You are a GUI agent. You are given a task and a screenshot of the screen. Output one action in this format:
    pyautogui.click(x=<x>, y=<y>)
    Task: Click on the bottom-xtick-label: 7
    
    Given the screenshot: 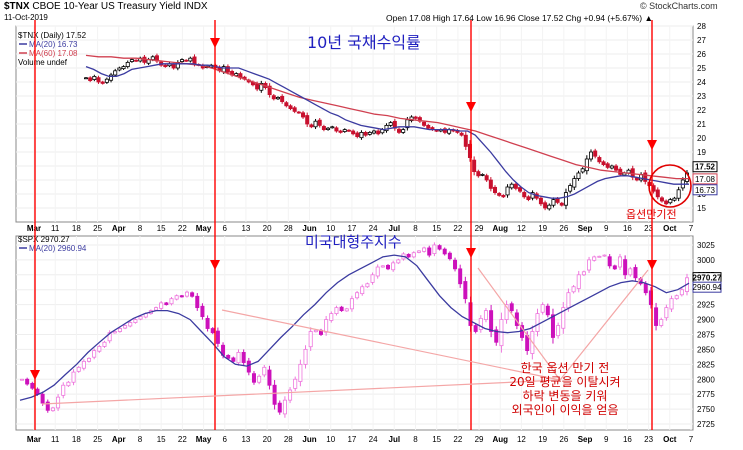 What is the action you would take?
    pyautogui.click(x=691, y=439)
    